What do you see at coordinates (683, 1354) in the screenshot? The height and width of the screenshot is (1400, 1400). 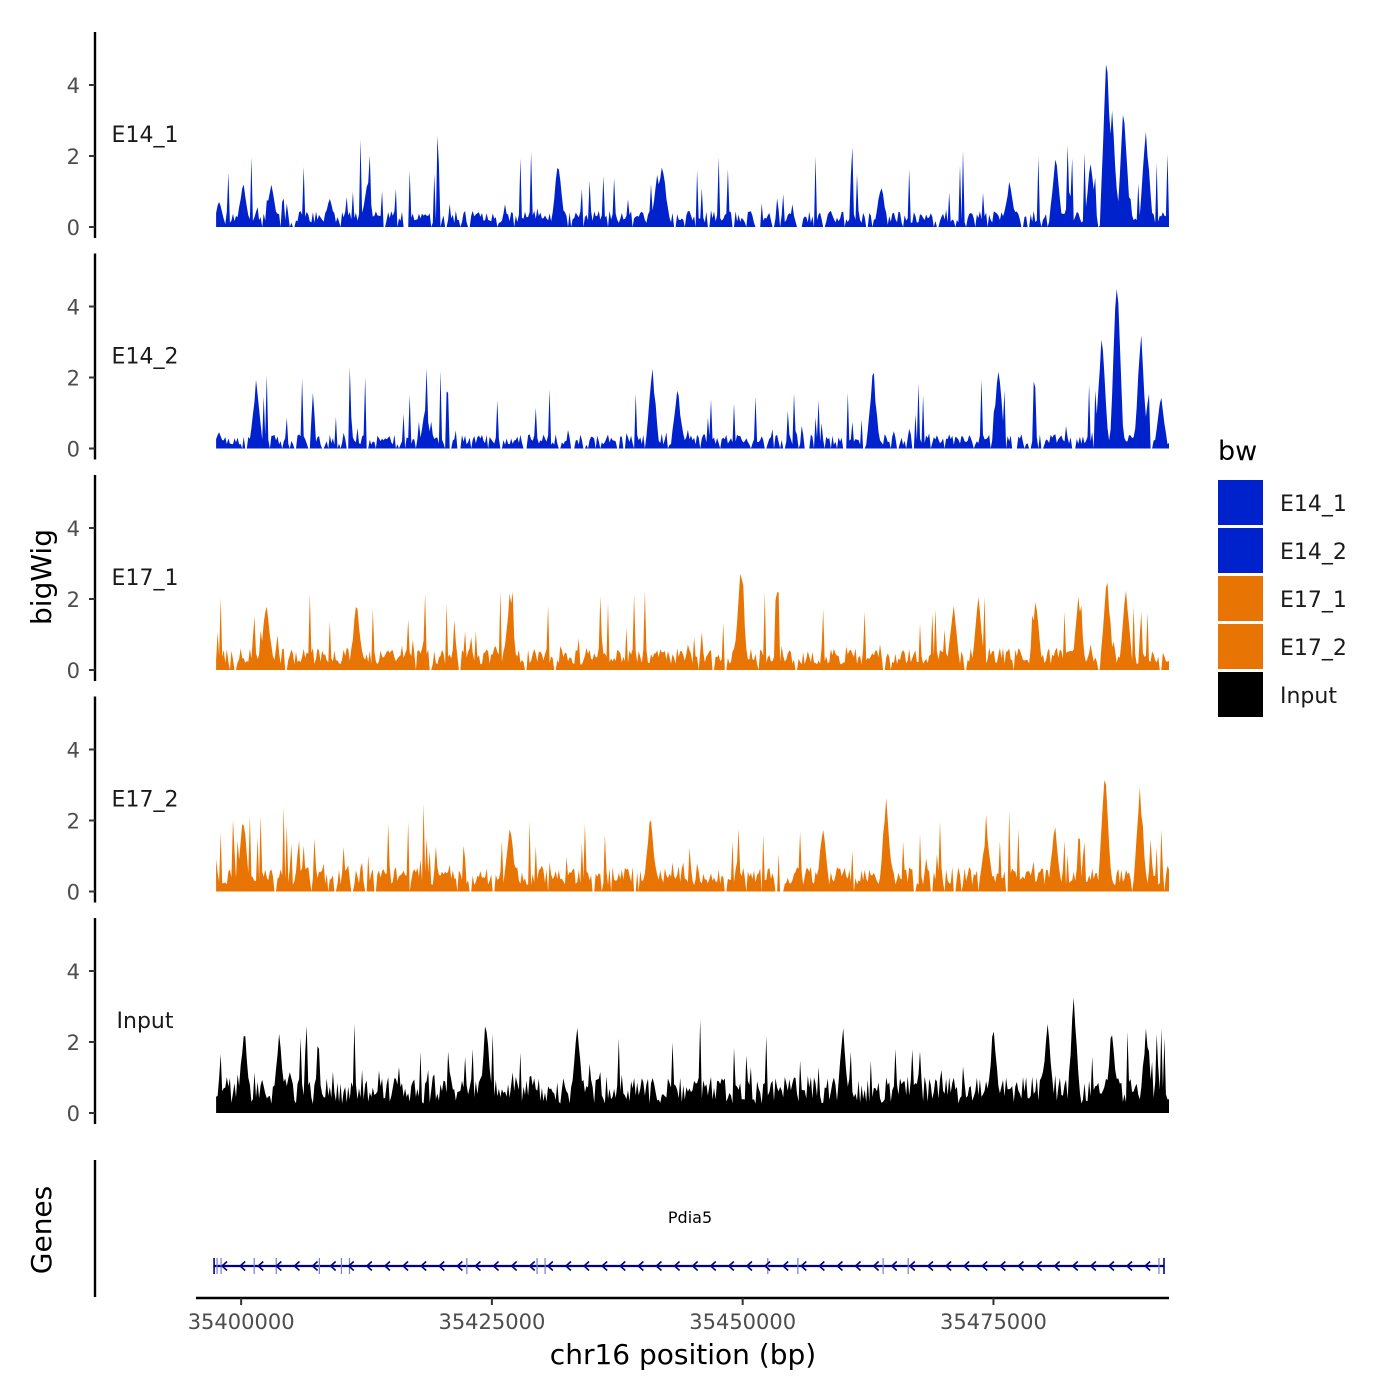 I see `x-axis-title: chr16 position (bp)` at bounding box center [683, 1354].